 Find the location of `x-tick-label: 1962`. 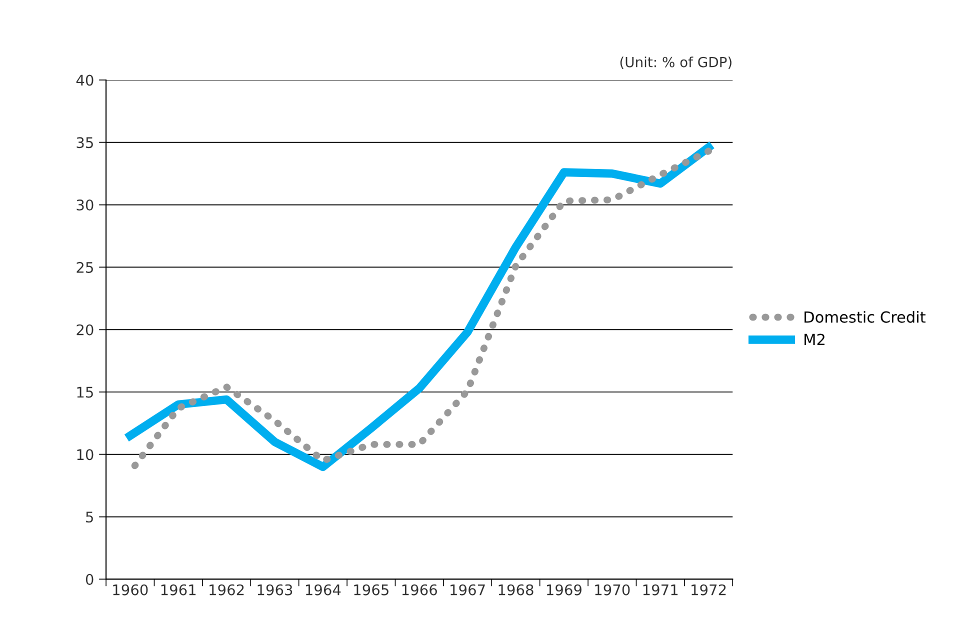

x-tick-label: 1962 is located at coordinates (227, 590).